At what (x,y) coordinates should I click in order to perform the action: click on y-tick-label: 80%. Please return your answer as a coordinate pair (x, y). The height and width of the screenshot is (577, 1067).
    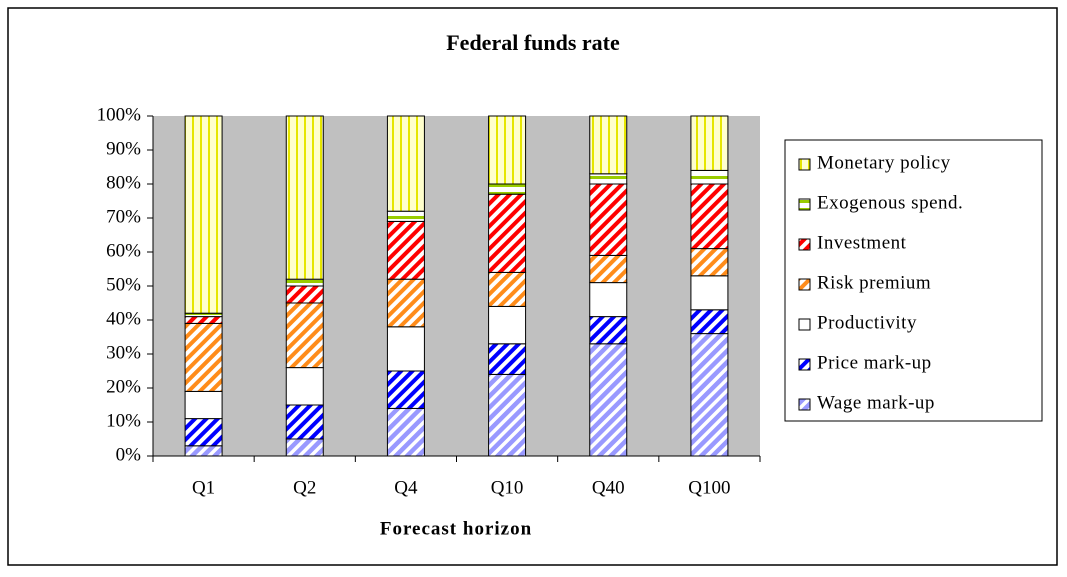
    Looking at the image, I should click on (123, 182).